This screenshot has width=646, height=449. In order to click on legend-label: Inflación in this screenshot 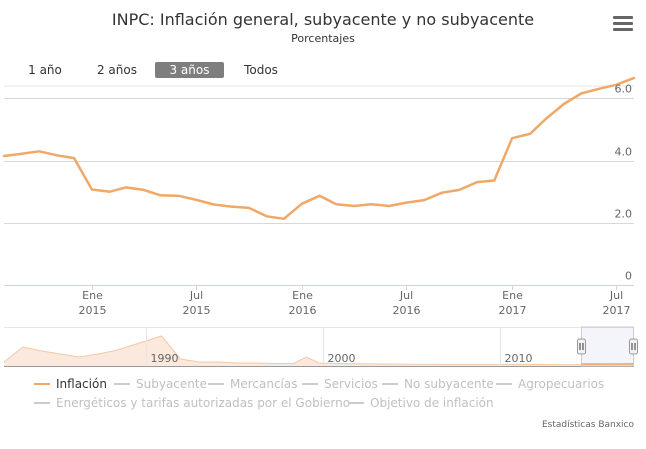, I will do `click(81, 384)`.